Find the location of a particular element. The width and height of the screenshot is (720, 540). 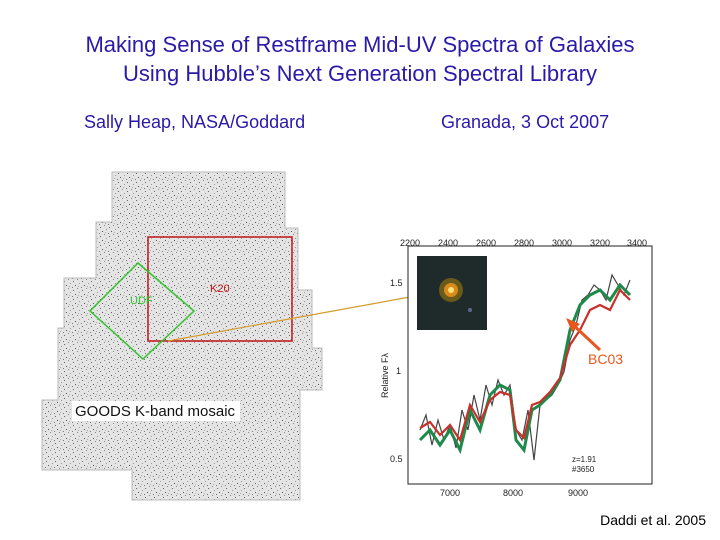

y-tick-0: 1.5 is located at coordinates (396, 283).